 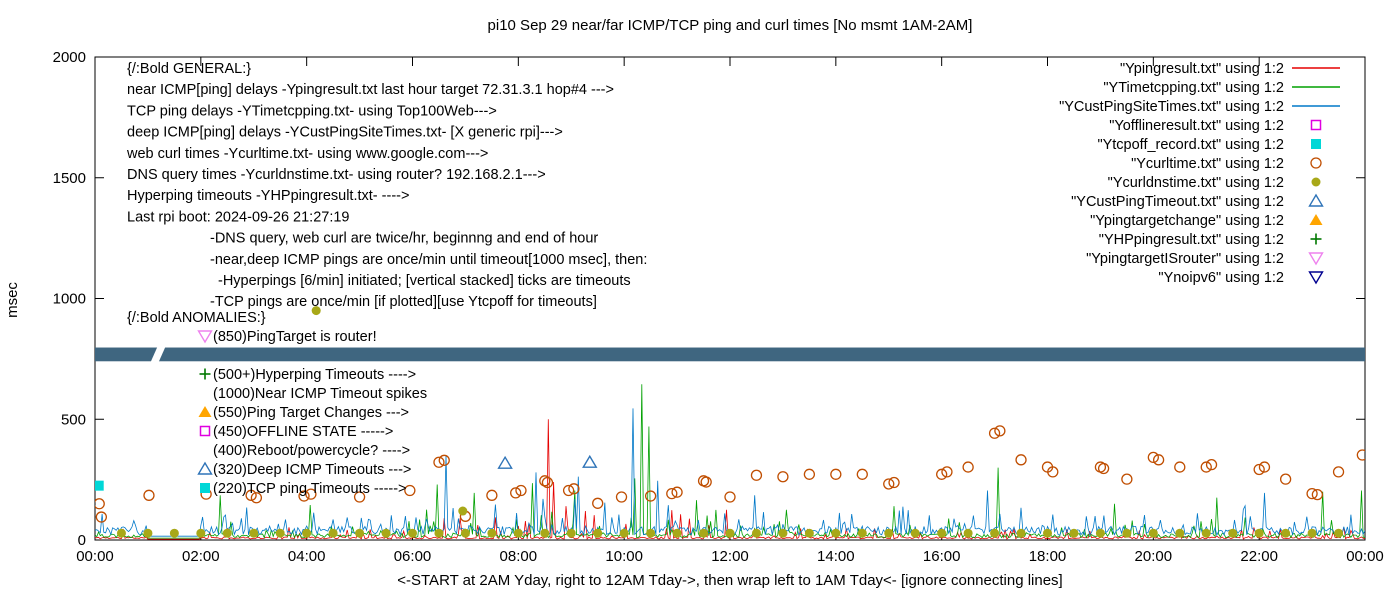 I want to click on legend-label: "Yofflineresult.txt" using 1:2, so click(x=1196, y=126).